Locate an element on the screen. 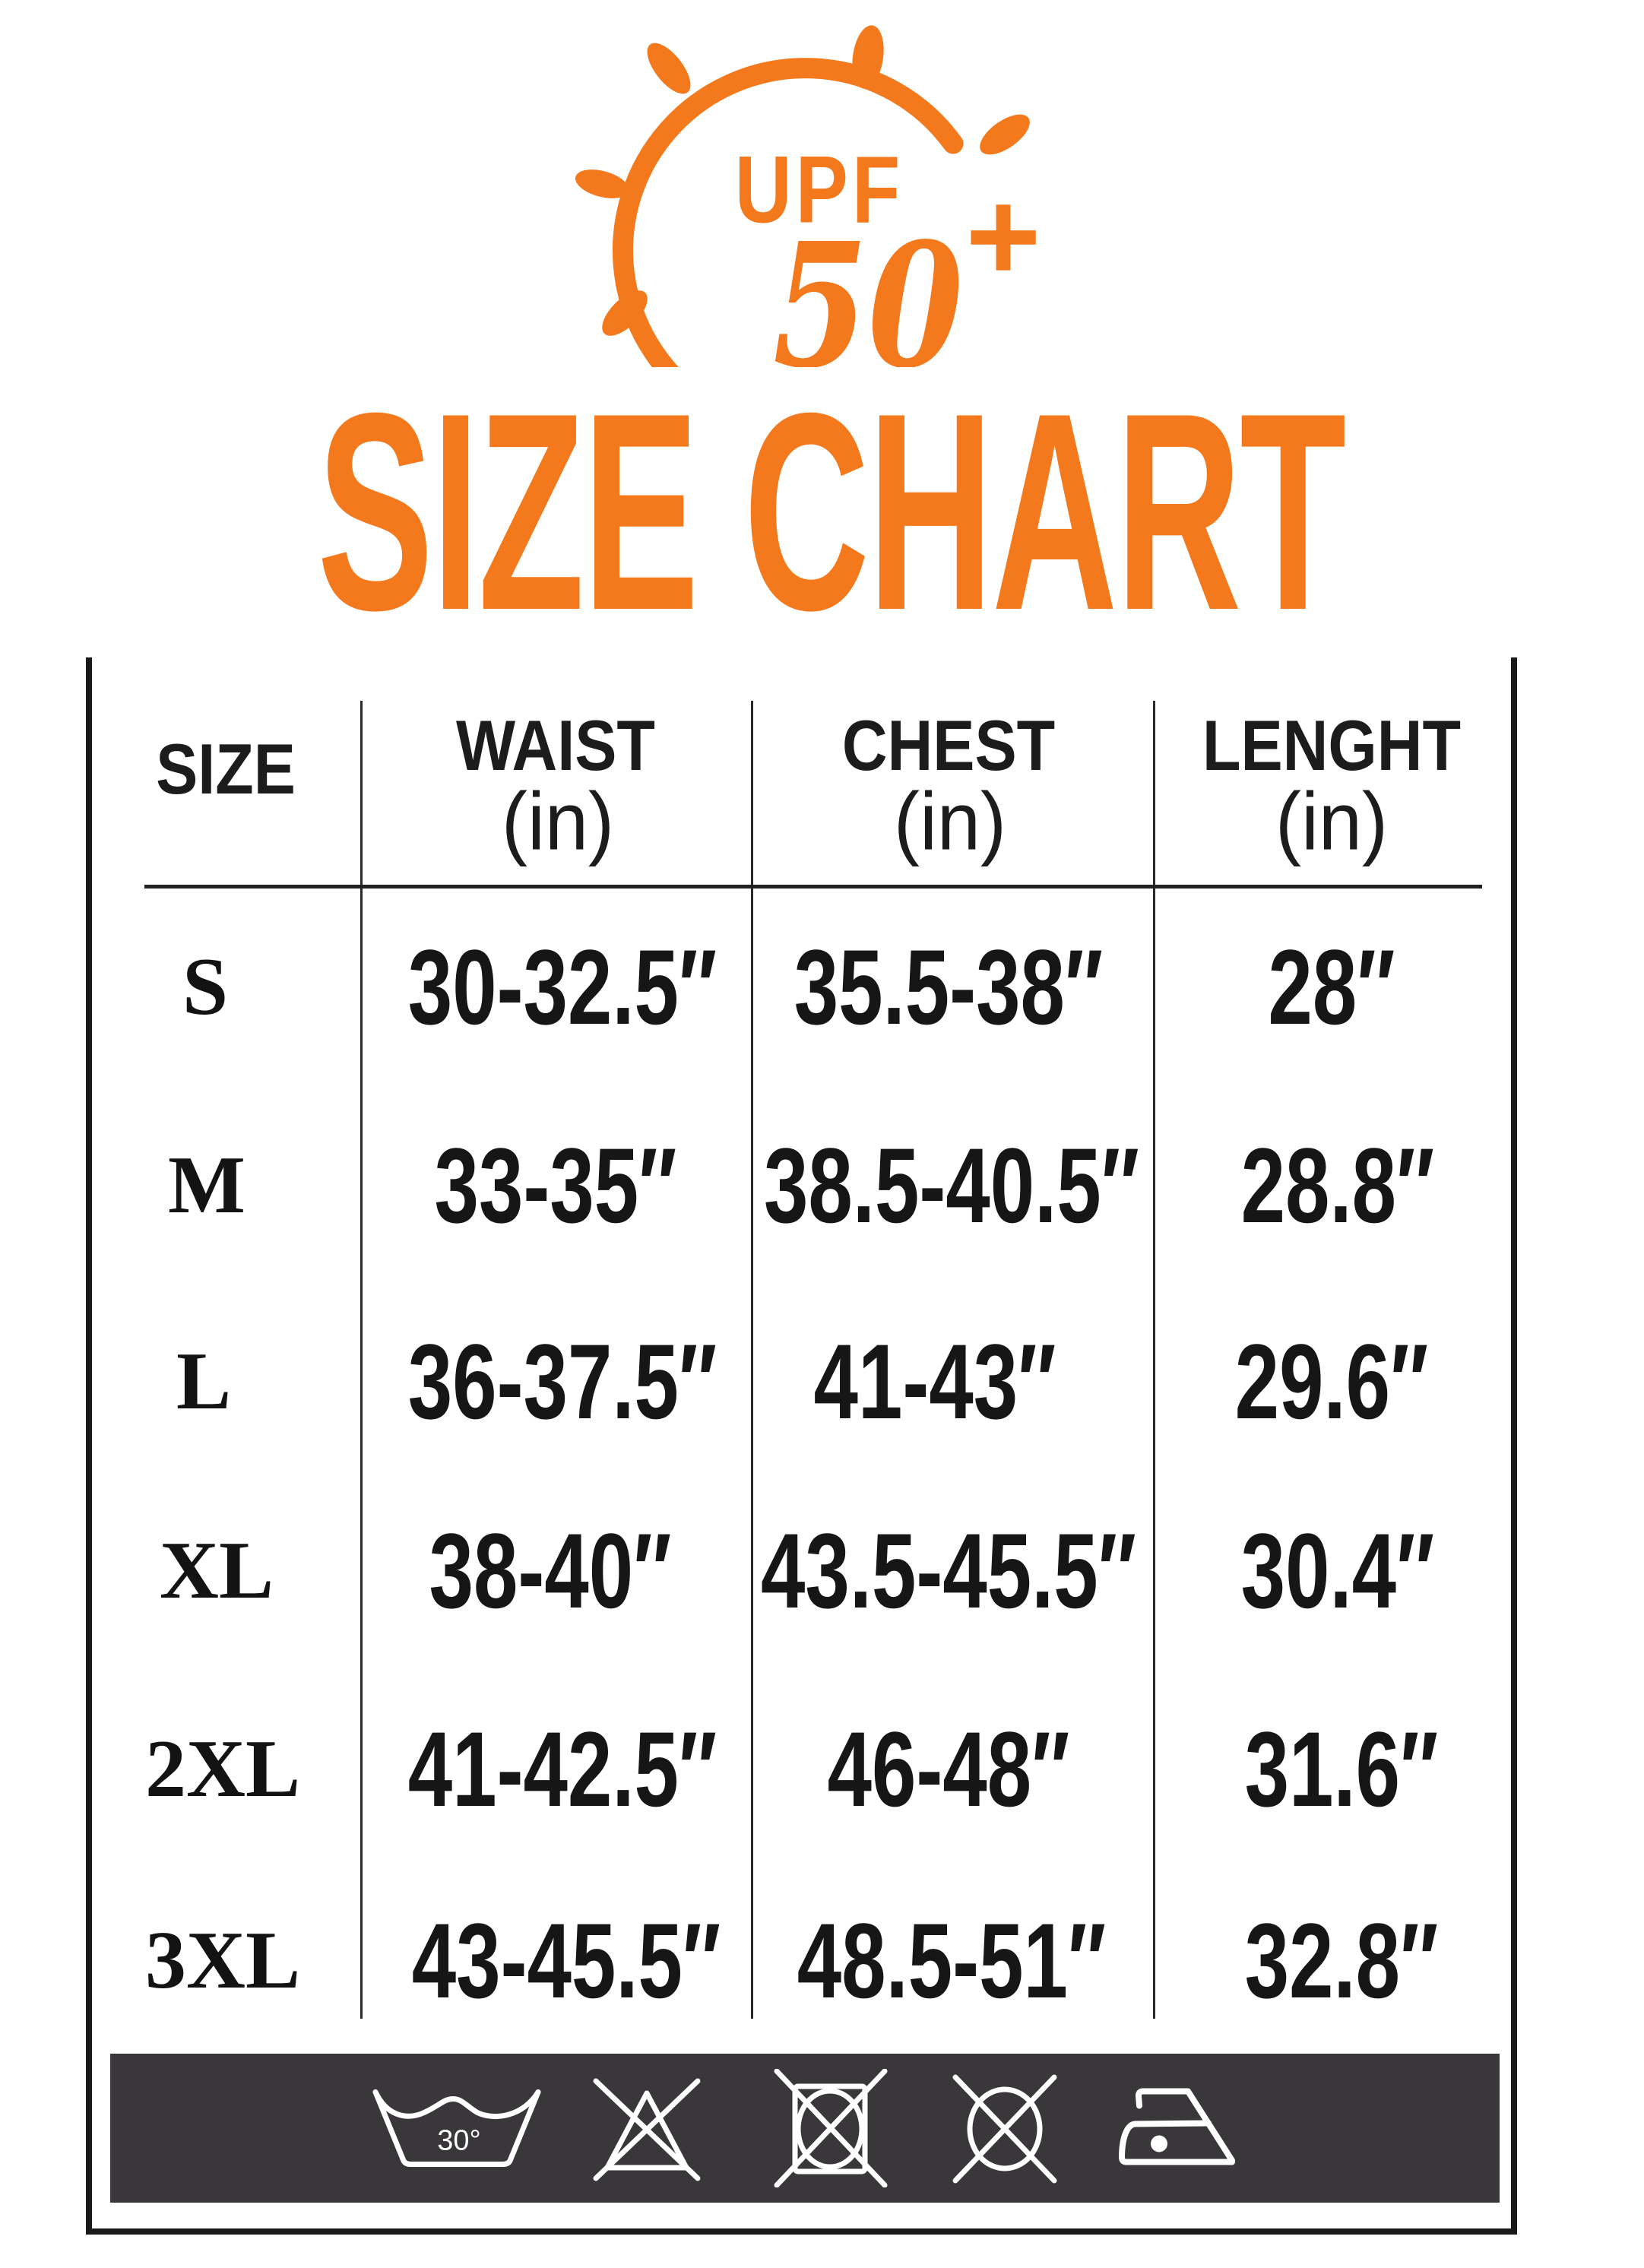  wash-30-icon: 30° is located at coordinates (457, 2128).